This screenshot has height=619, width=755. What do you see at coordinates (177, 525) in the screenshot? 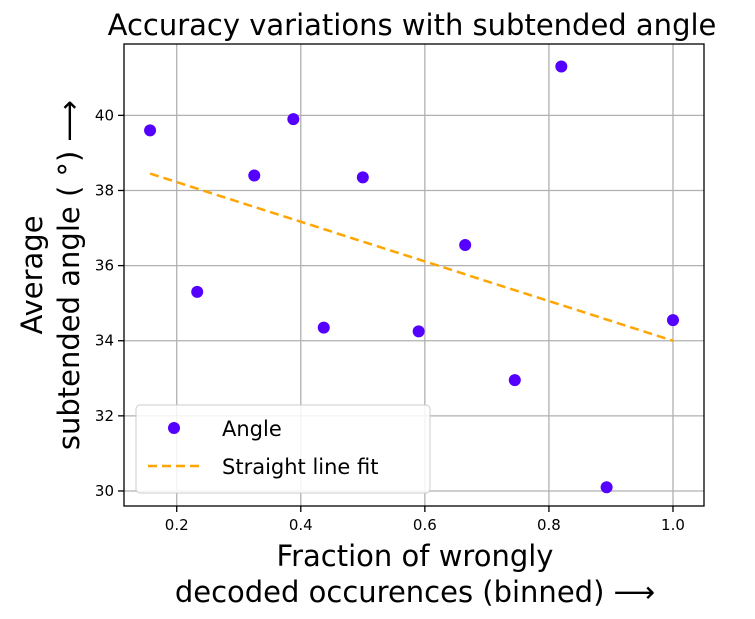
I see `x-tick-label: 0.2` at bounding box center [177, 525].